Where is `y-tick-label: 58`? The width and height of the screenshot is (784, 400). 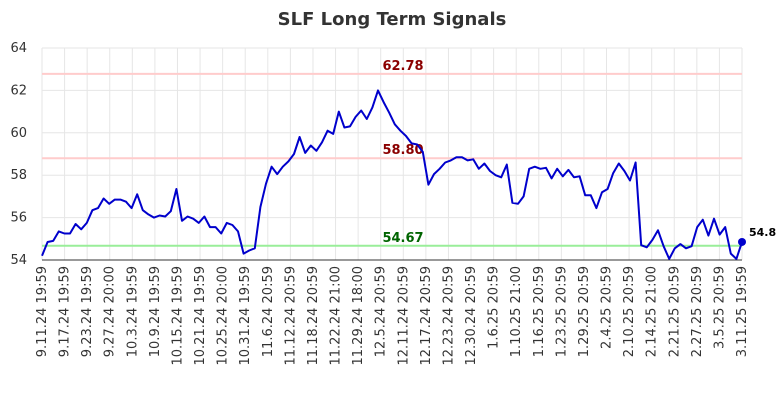 y-tick-label: 58 is located at coordinates (18, 175).